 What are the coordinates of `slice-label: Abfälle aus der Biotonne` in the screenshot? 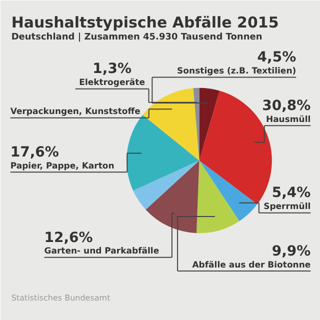 It's located at (251, 265).